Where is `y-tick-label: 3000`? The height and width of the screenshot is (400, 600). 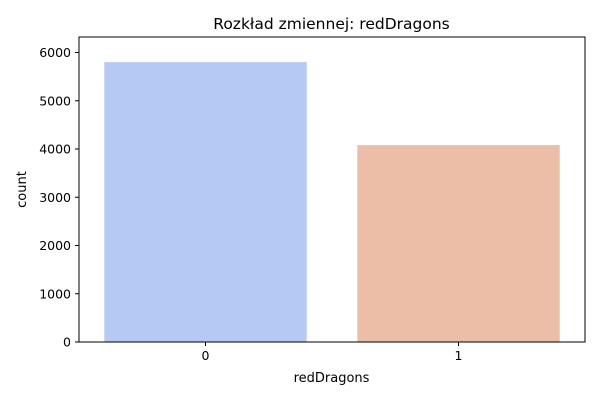
y-tick-label: 3000 is located at coordinates (55, 197).